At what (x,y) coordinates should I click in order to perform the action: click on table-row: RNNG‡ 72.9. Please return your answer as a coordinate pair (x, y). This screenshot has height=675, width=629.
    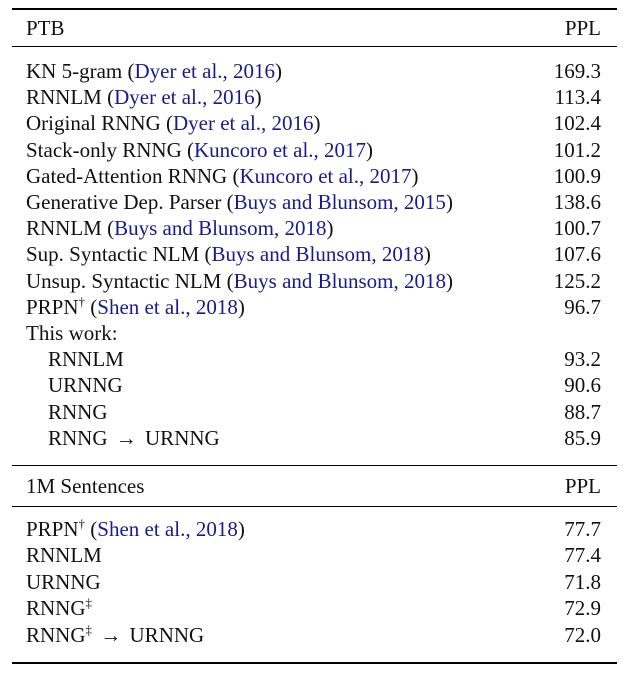
    Looking at the image, I should click on (314, 608).